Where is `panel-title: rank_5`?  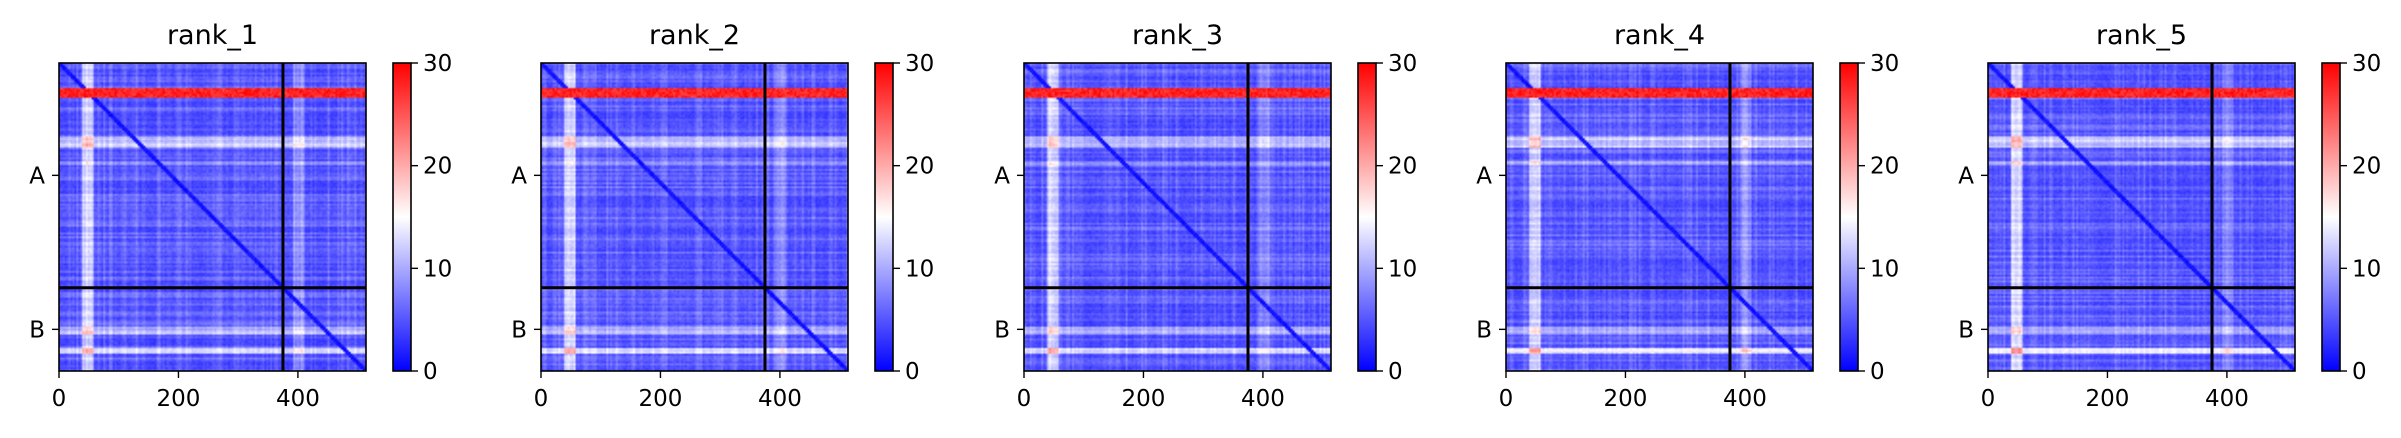
panel-title: rank_5 is located at coordinates (2141, 35).